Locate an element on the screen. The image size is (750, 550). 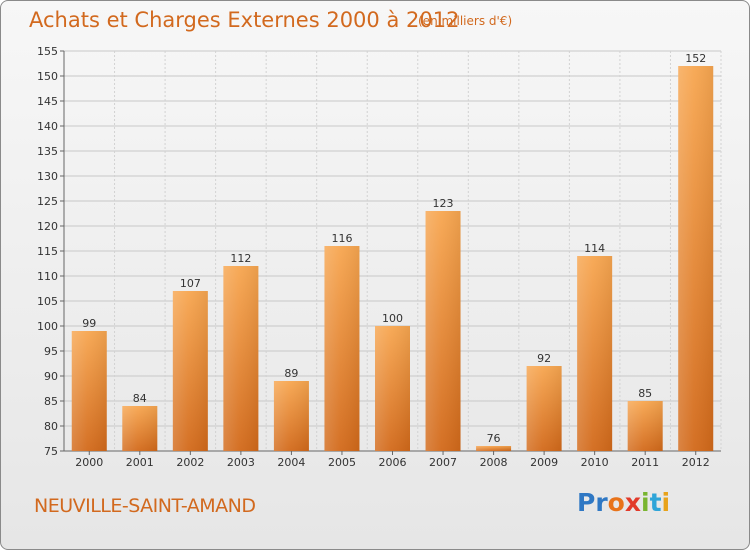
value-label: 123 is located at coordinates (443, 203).